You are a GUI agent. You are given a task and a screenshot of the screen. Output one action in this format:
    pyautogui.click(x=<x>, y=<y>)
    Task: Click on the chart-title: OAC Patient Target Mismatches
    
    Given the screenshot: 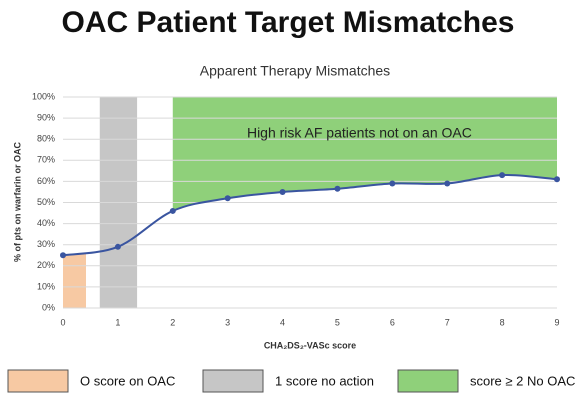 What is the action you would take?
    pyautogui.click(x=288, y=22)
    